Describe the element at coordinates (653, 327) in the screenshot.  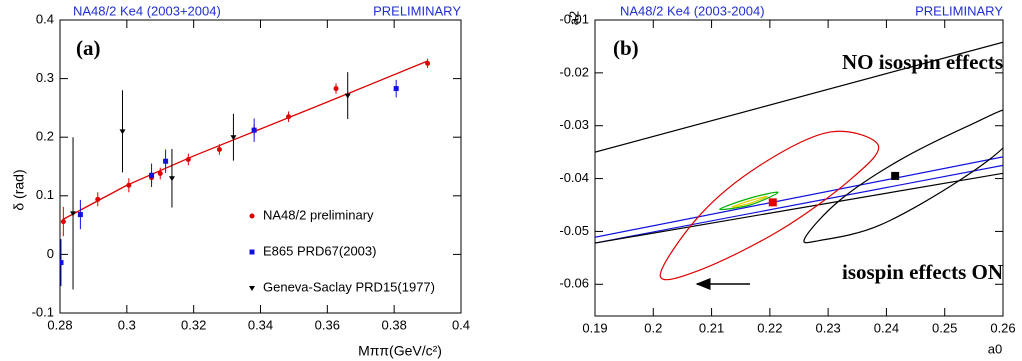
I see `x-tick-label: 0.2` at that location.